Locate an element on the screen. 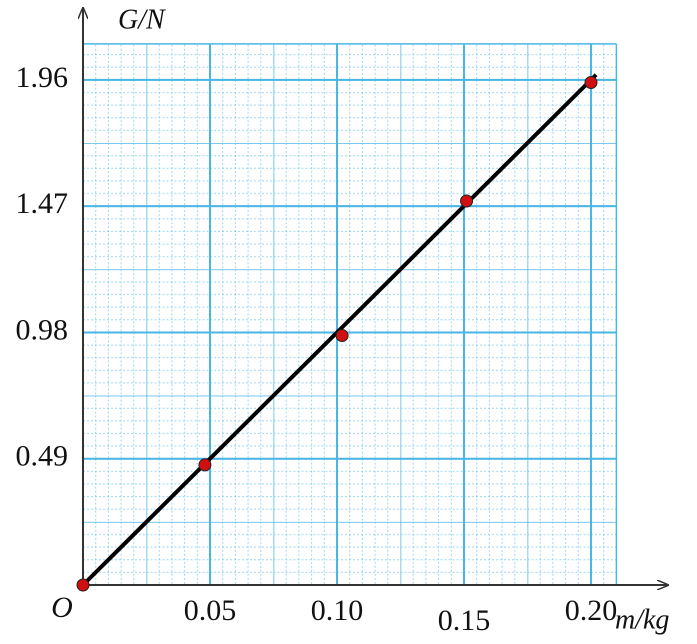 The width and height of the screenshot is (697, 644). y-tick-label: 0.98 is located at coordinates (42, 329).